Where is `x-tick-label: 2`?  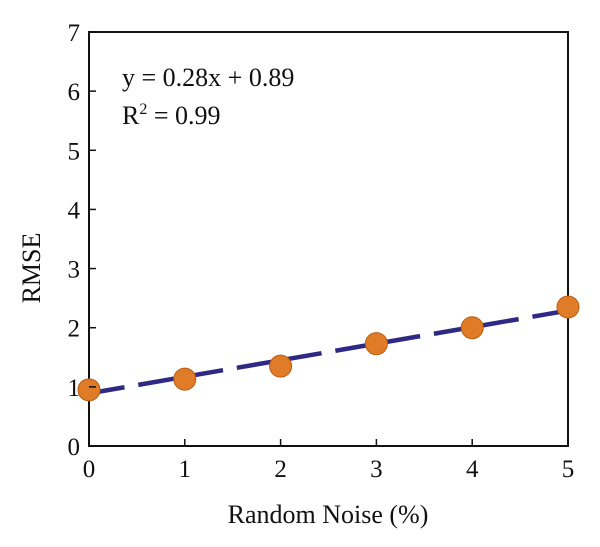
x-tick-label: 2 is located at coordinates (280, 469).